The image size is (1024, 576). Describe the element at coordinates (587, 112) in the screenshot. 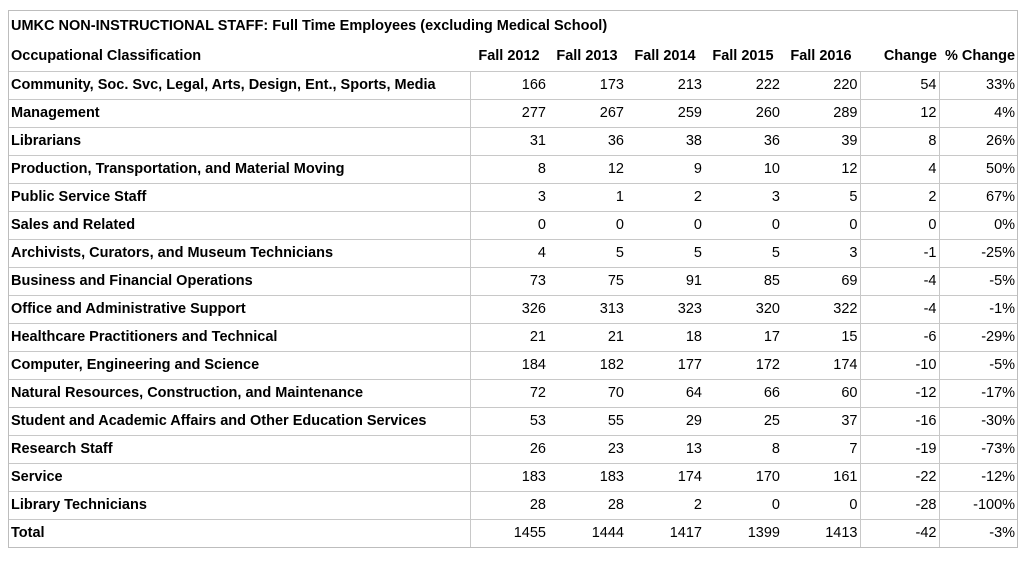

I see `value-fall-2013: 267` at that location.